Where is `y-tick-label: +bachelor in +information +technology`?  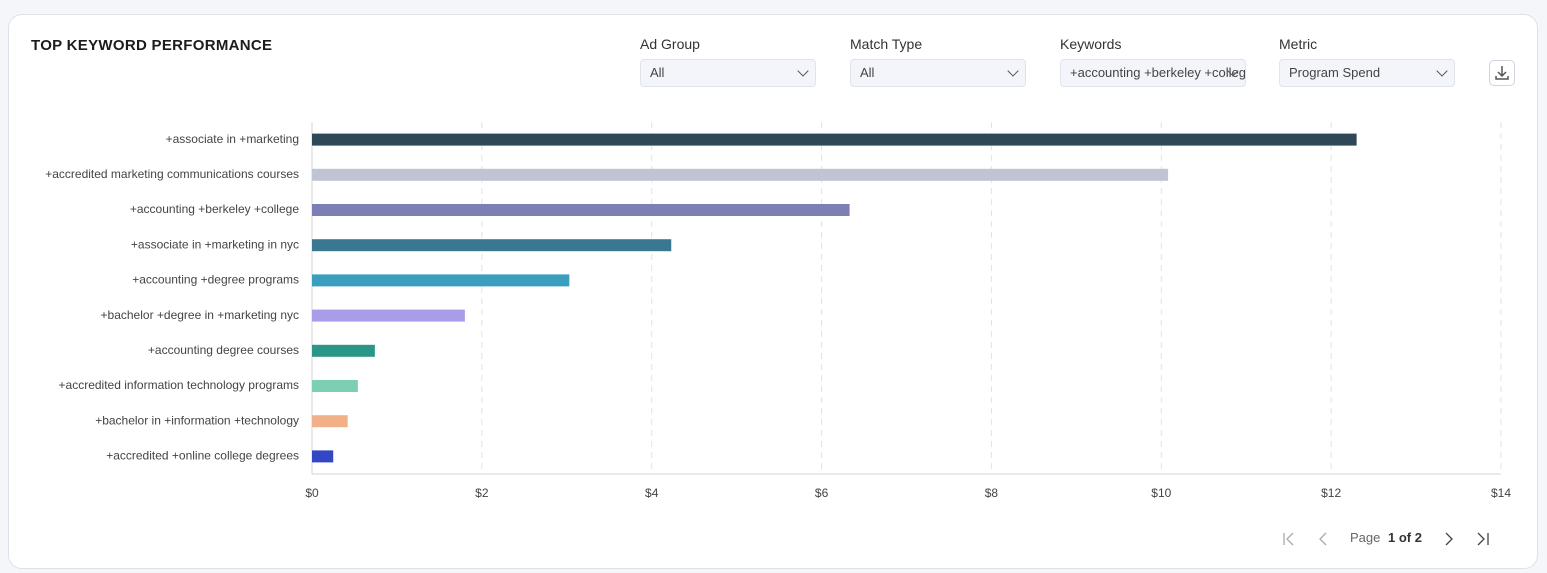 y-tick-label: +bachelor in +information +technology is located at coordinates (197, 420).